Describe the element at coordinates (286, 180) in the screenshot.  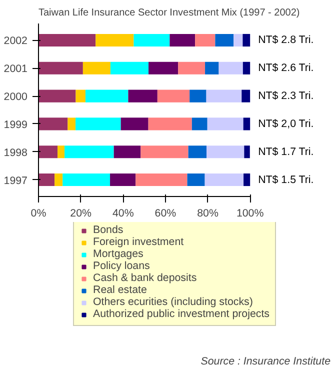
I see `total-label: NT$ 1.5 Tri.` at that location.